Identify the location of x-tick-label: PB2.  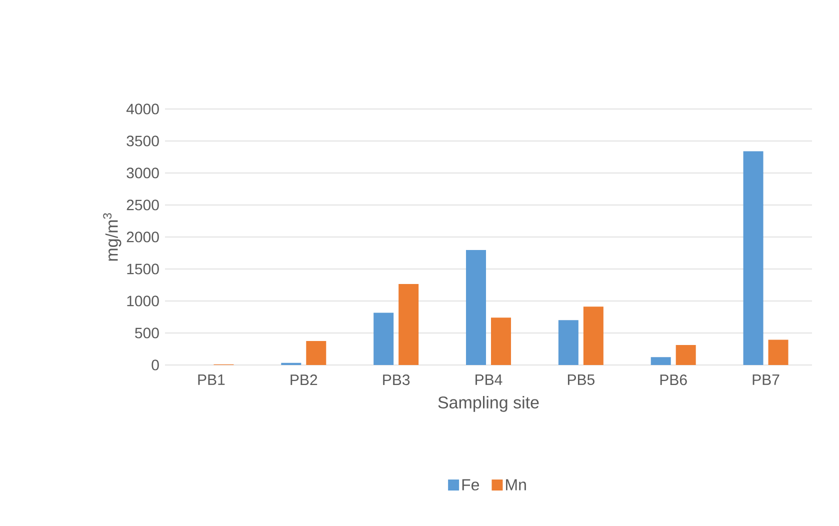
(304, 379).